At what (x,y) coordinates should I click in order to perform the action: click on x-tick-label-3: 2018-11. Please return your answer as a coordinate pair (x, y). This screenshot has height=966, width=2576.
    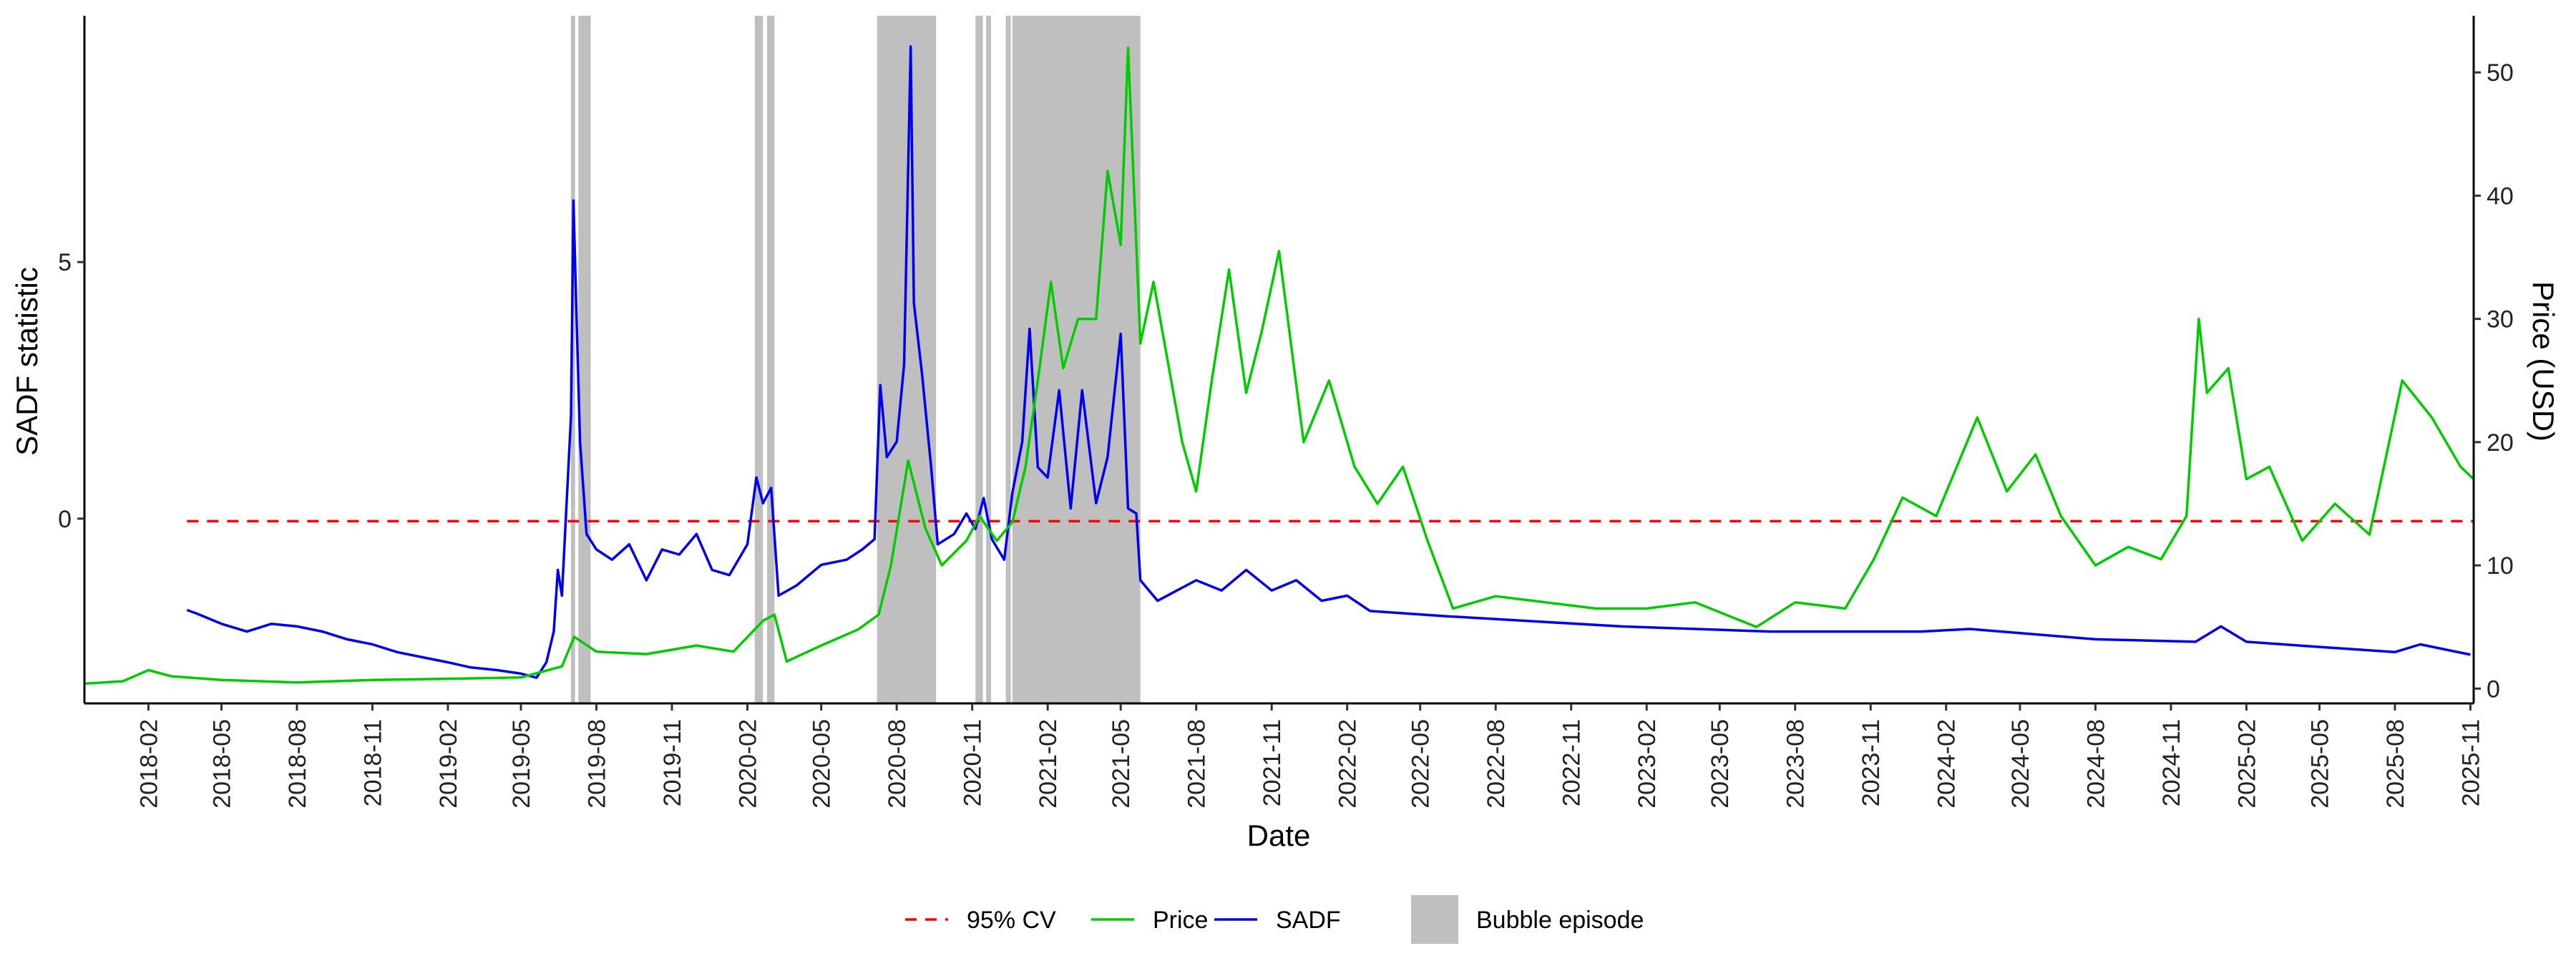
    Looking at the image, I should click on (373, 762).